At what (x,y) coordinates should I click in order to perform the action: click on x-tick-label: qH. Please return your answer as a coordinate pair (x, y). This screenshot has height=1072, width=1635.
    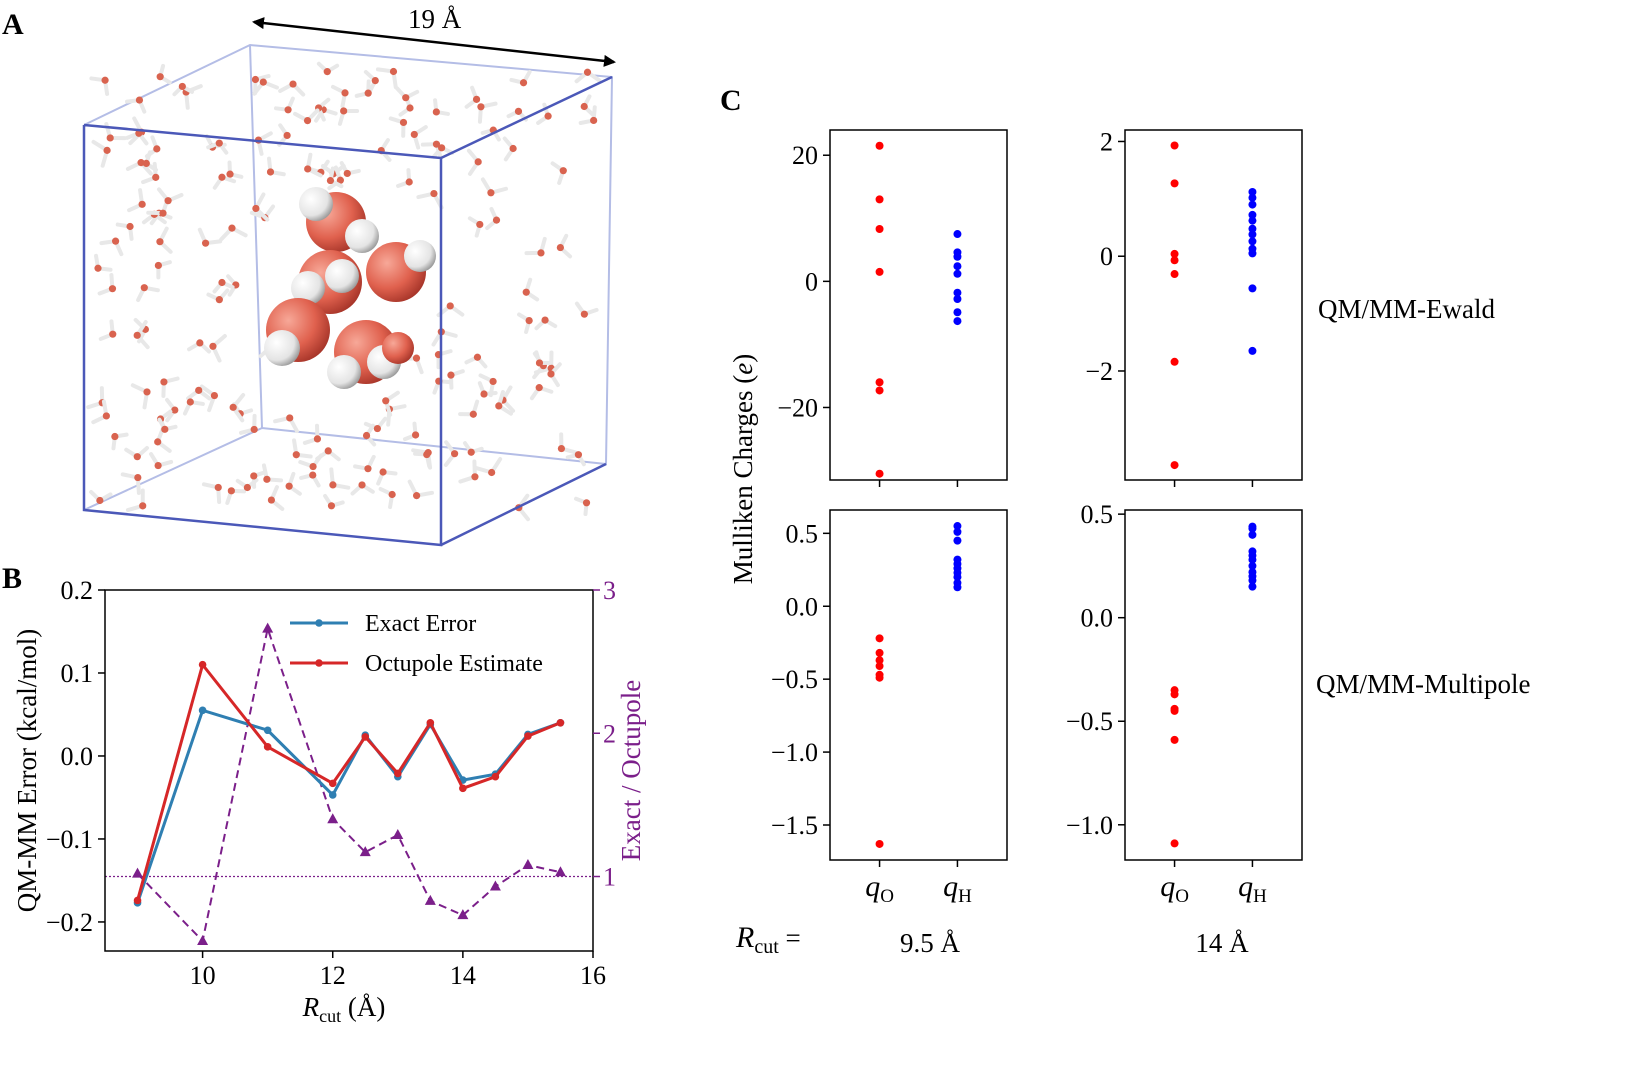
    Looking at the image, I should click on (1252, 888).